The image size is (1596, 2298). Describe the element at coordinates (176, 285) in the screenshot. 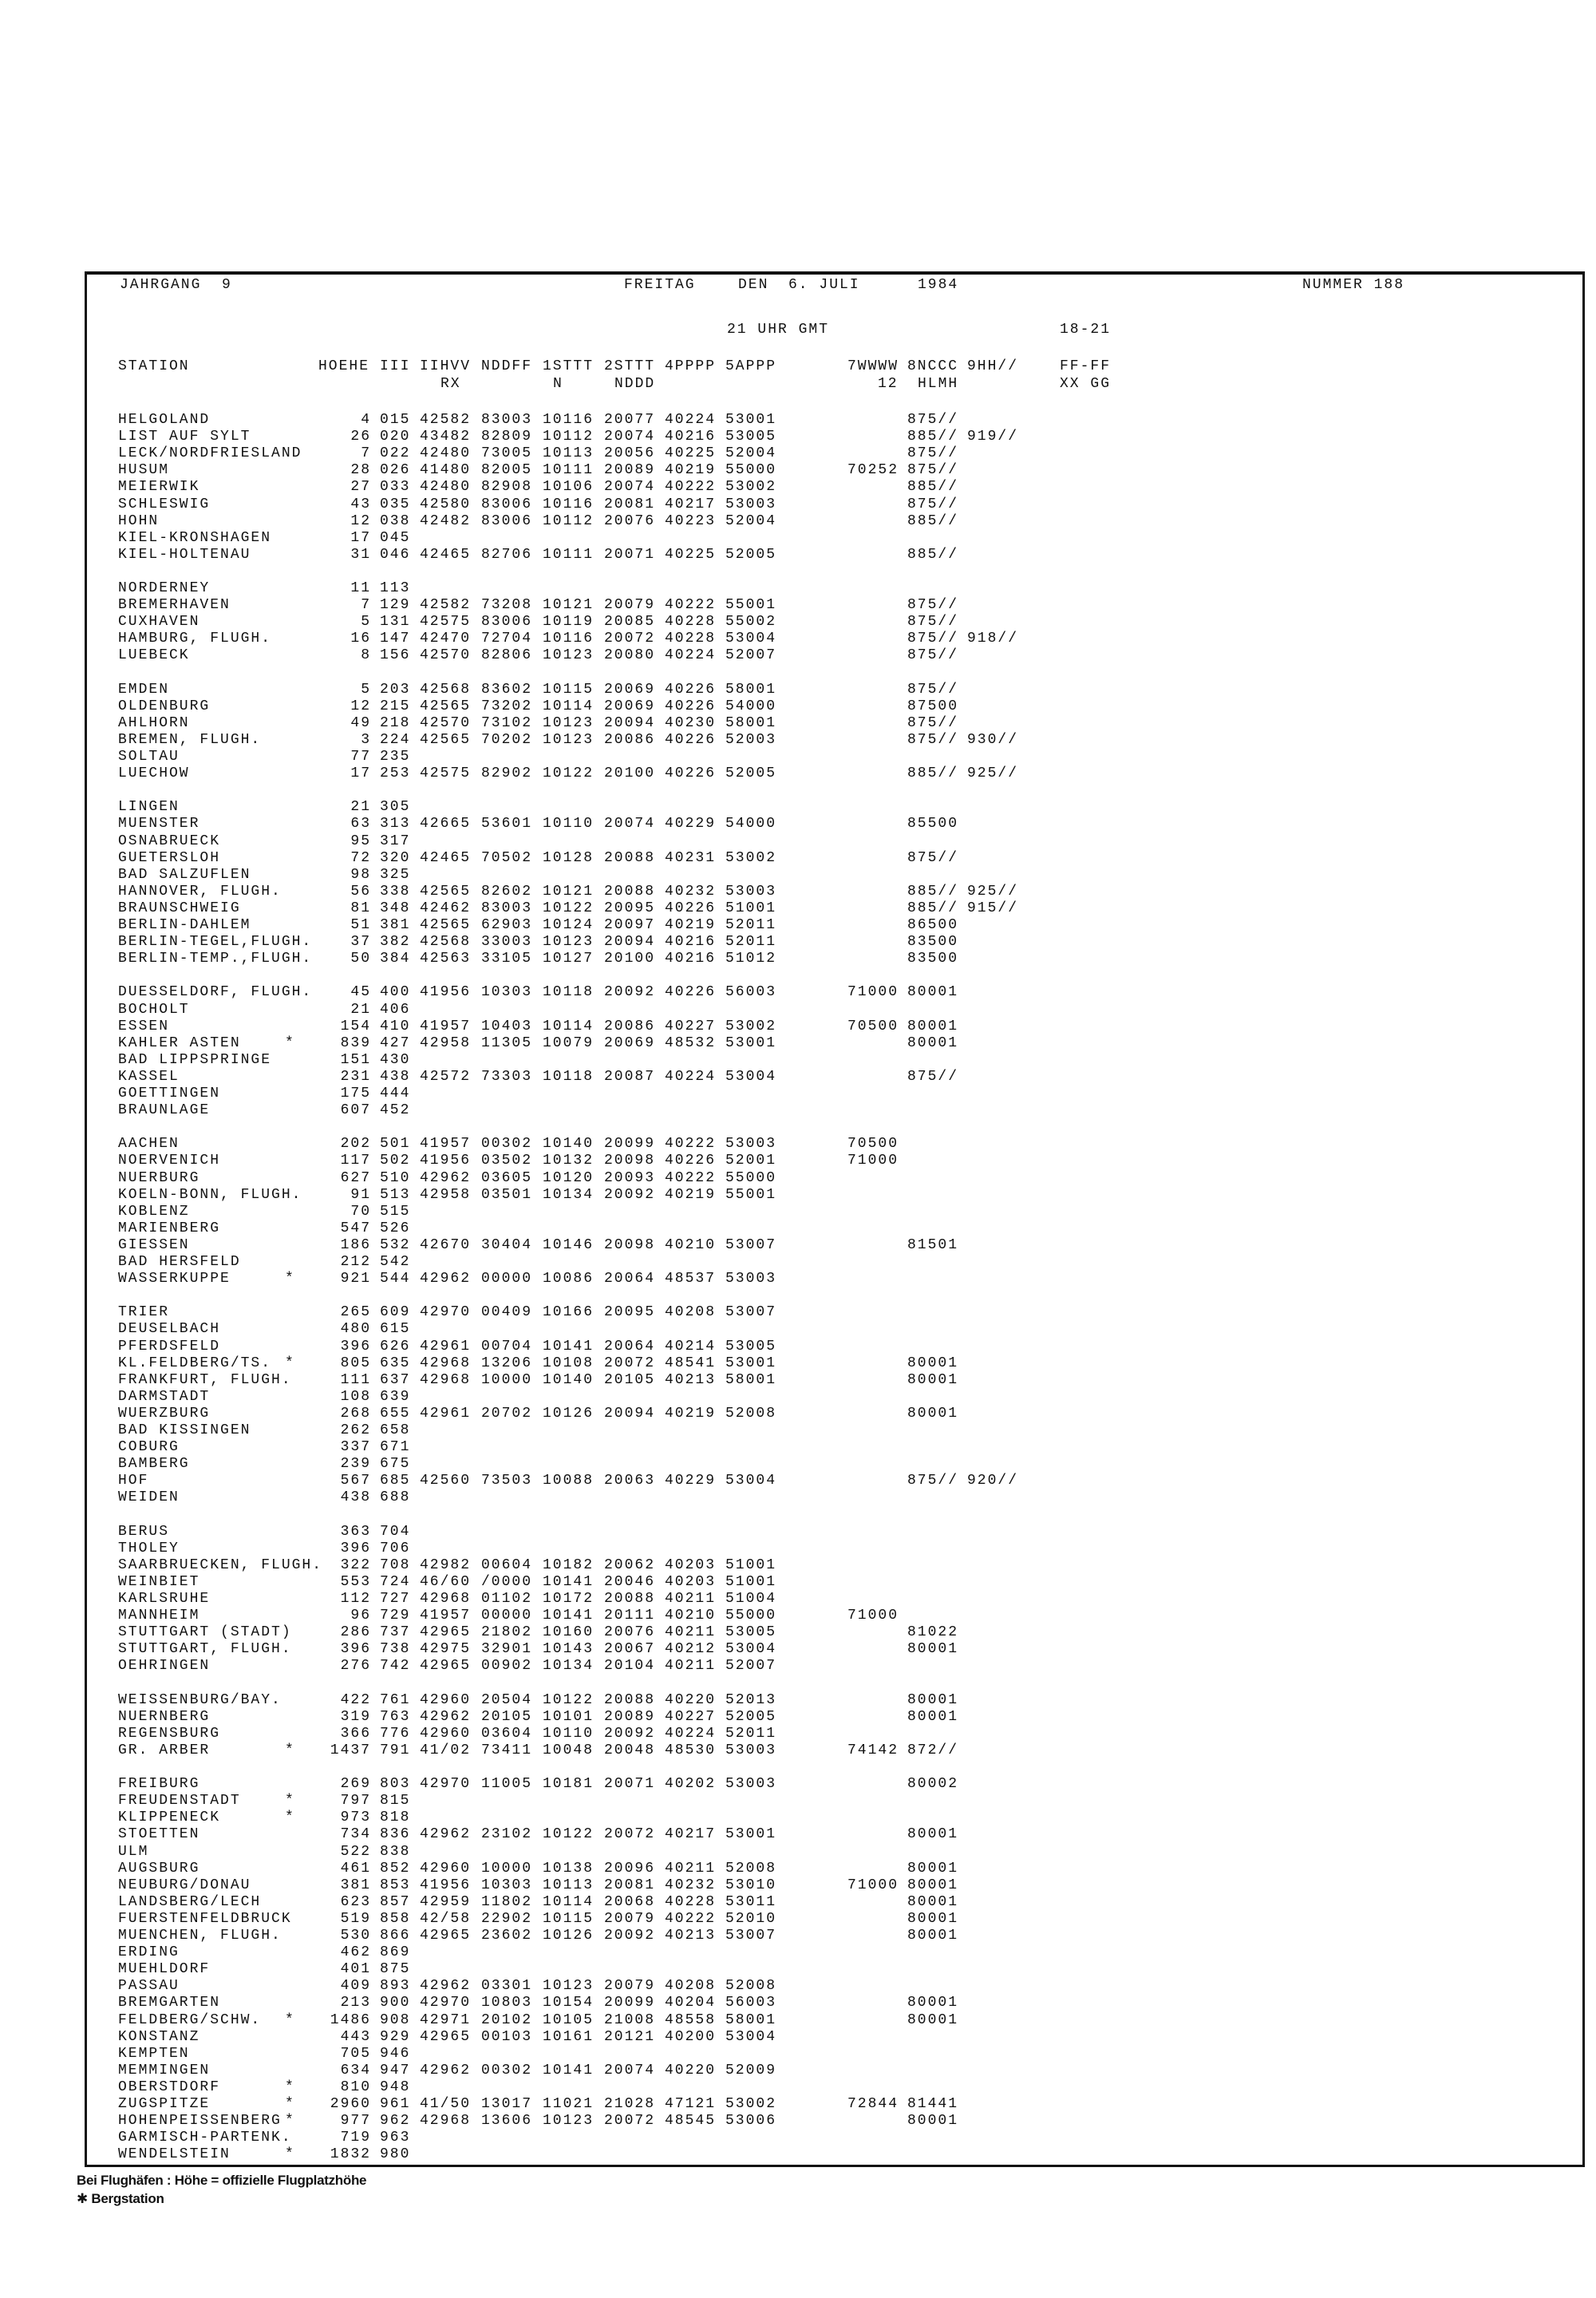

I see `volume-label: JAHRGANG 9` at that location.